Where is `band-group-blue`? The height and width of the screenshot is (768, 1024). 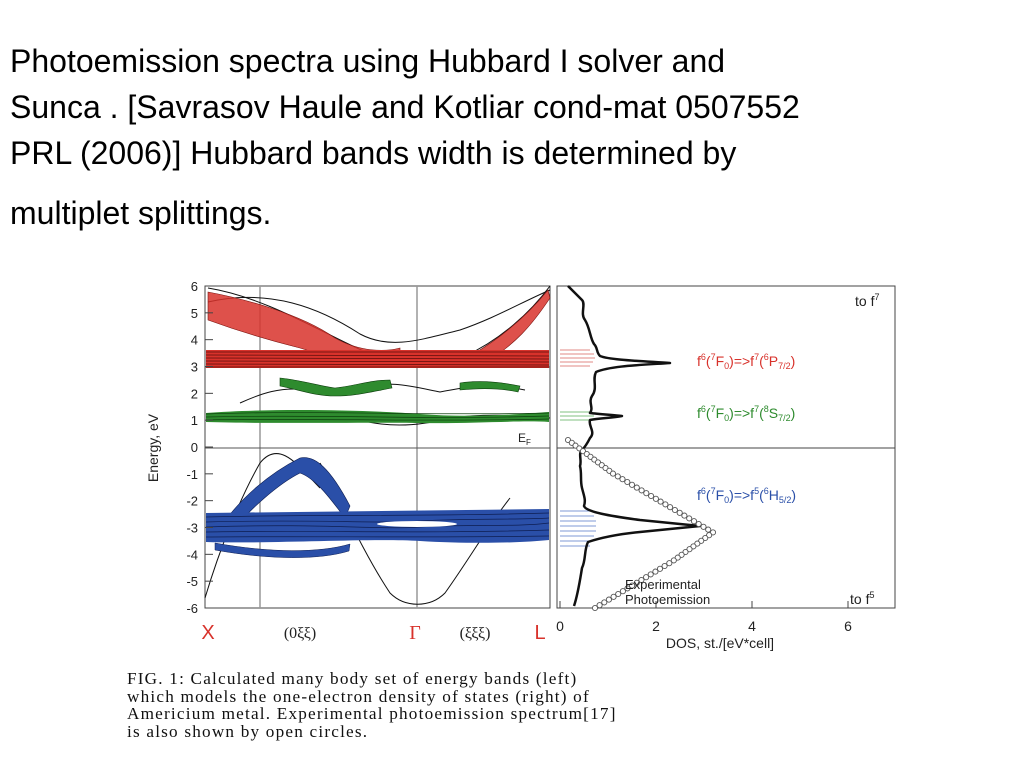
band-group-blue is located at coordinates (377, 507).